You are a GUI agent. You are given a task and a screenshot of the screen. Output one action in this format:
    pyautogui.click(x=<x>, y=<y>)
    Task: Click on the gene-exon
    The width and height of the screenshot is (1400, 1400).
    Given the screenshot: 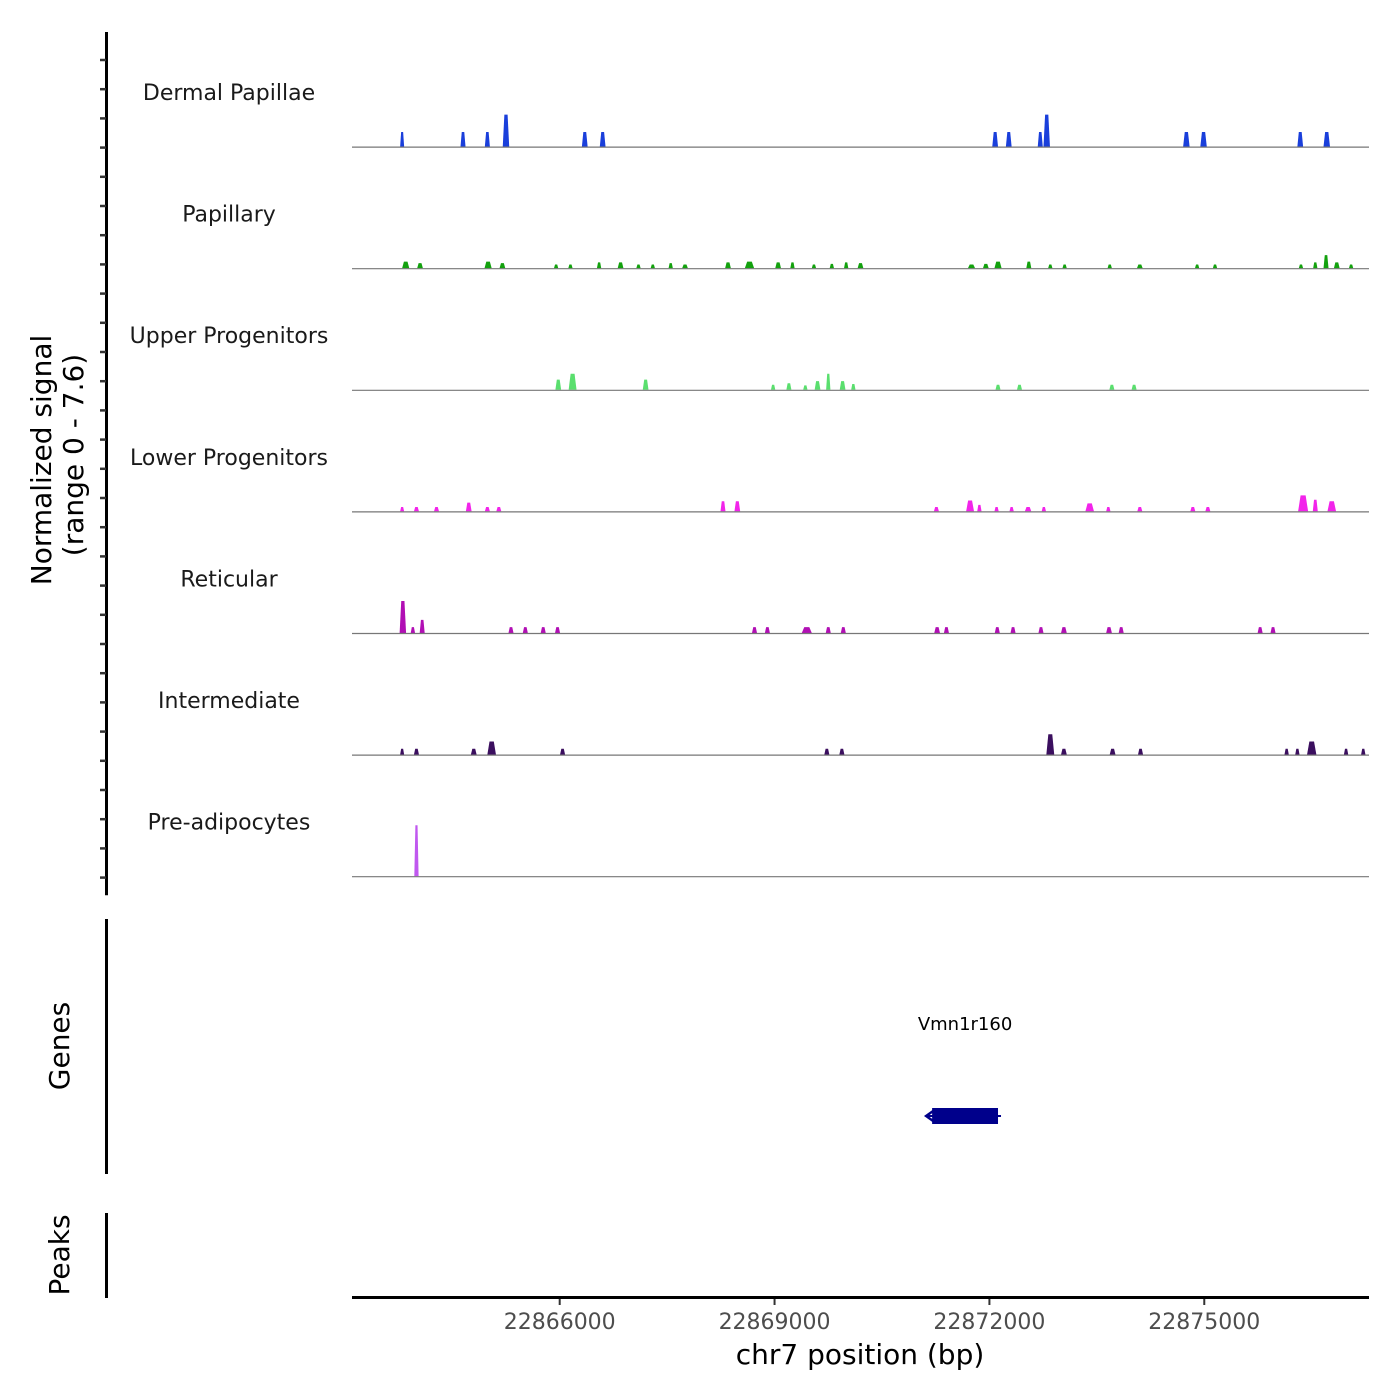 What is the action you would take?
    pyautogui.click(x=965, y=1116)
    